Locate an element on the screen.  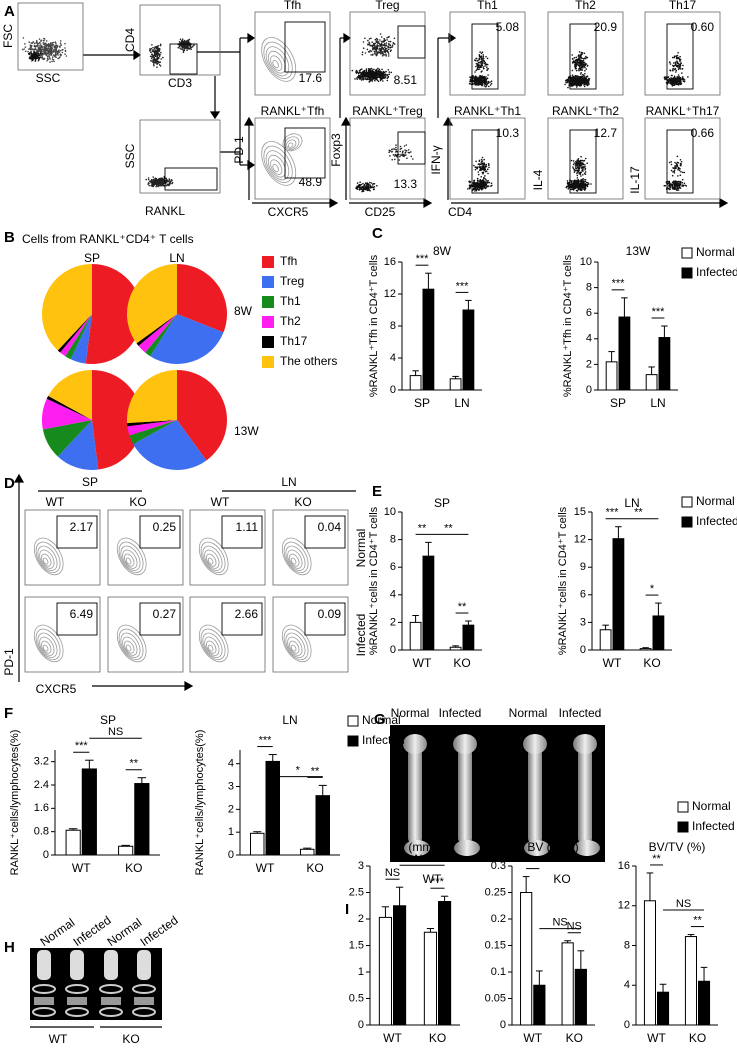
gate-value: 1.11 is located at coordinates (247, 527).